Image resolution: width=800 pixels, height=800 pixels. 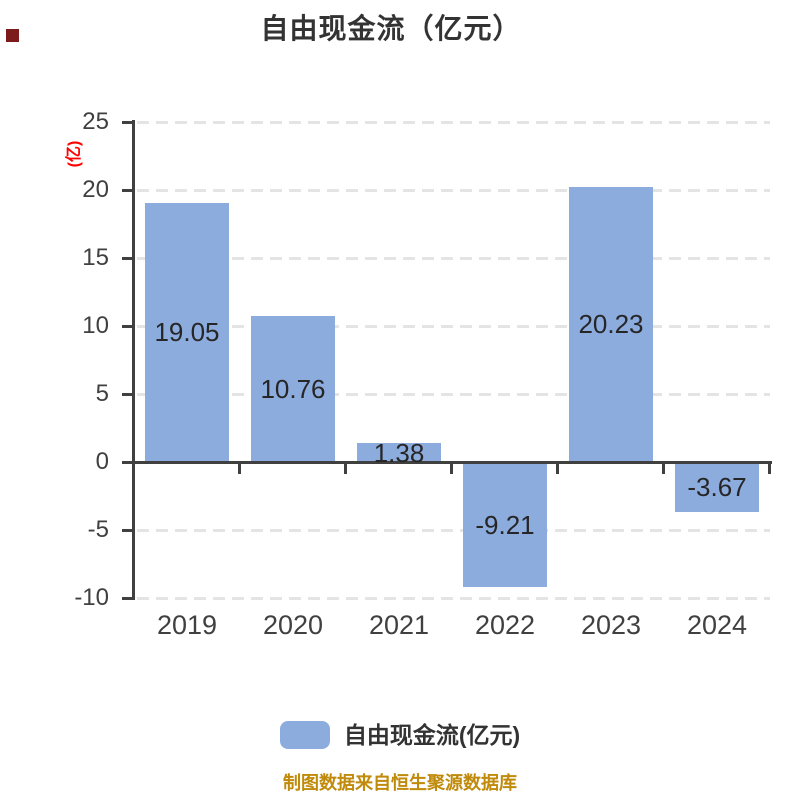 What do you see at coordinates (304, 735) in the screenshot?
I see `legend-swatch` at bounding box center [304, 735].